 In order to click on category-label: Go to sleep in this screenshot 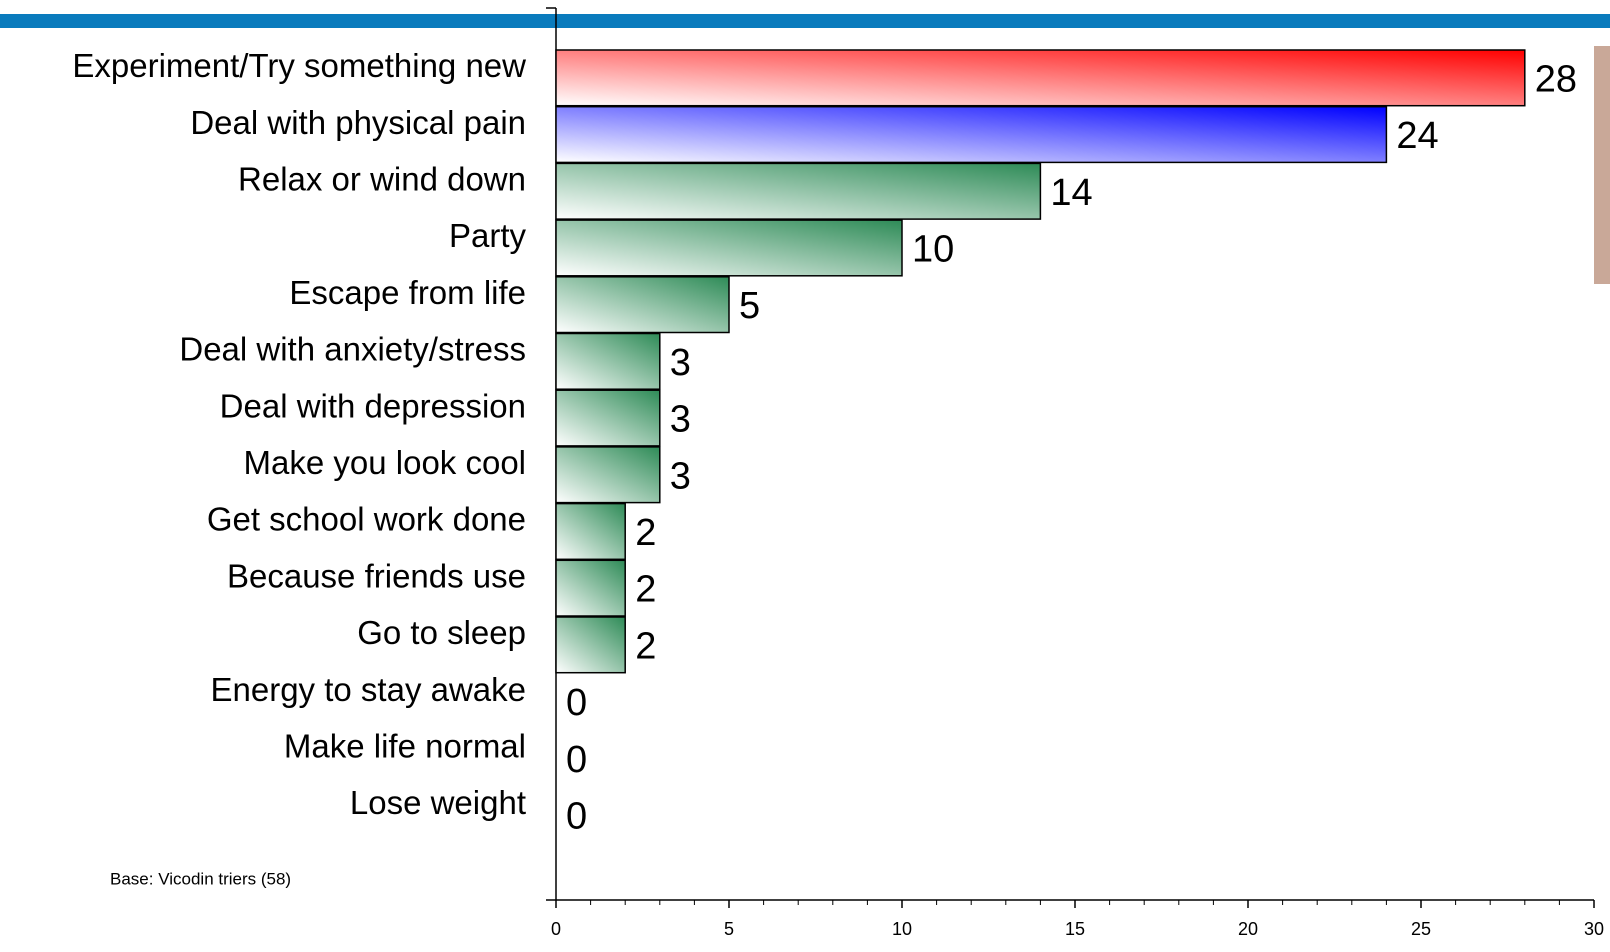, I will do `click(441, 632)`.